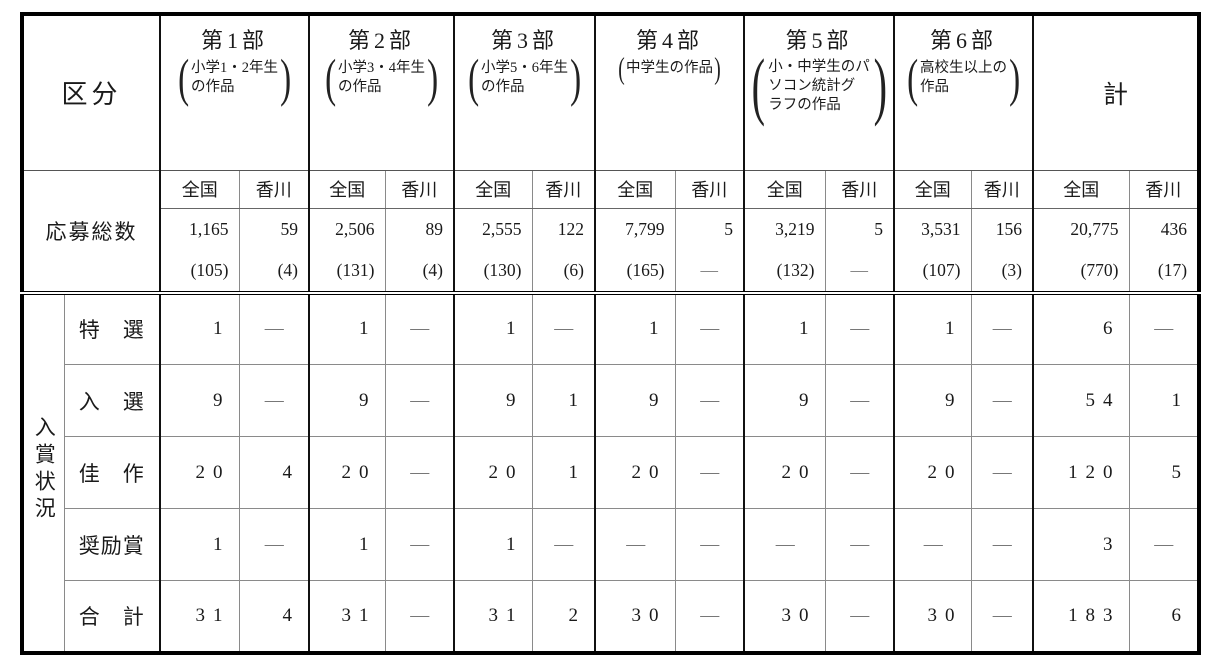 The height and width of the screenshot is (660, 1217). I want to click on award-row-nyusen: 入 選 9—9—9 1 9—9—9—54 1, so click(611, 400).